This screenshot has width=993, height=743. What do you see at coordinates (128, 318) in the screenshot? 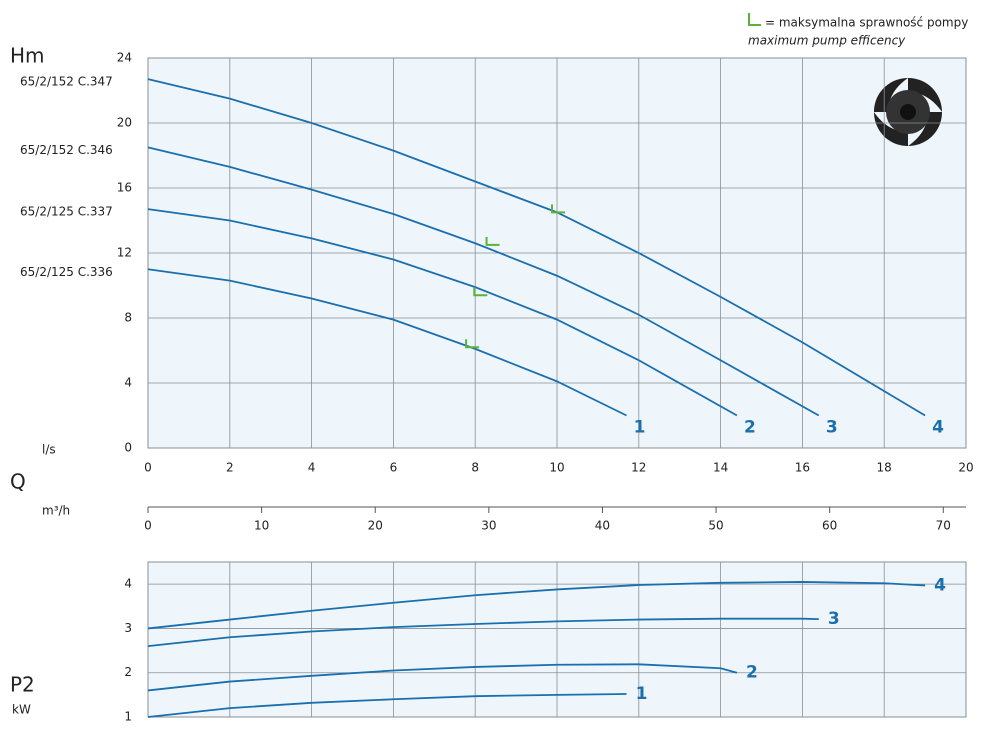
I see `y-tick-label: 8` at bounding box center [128, 318].